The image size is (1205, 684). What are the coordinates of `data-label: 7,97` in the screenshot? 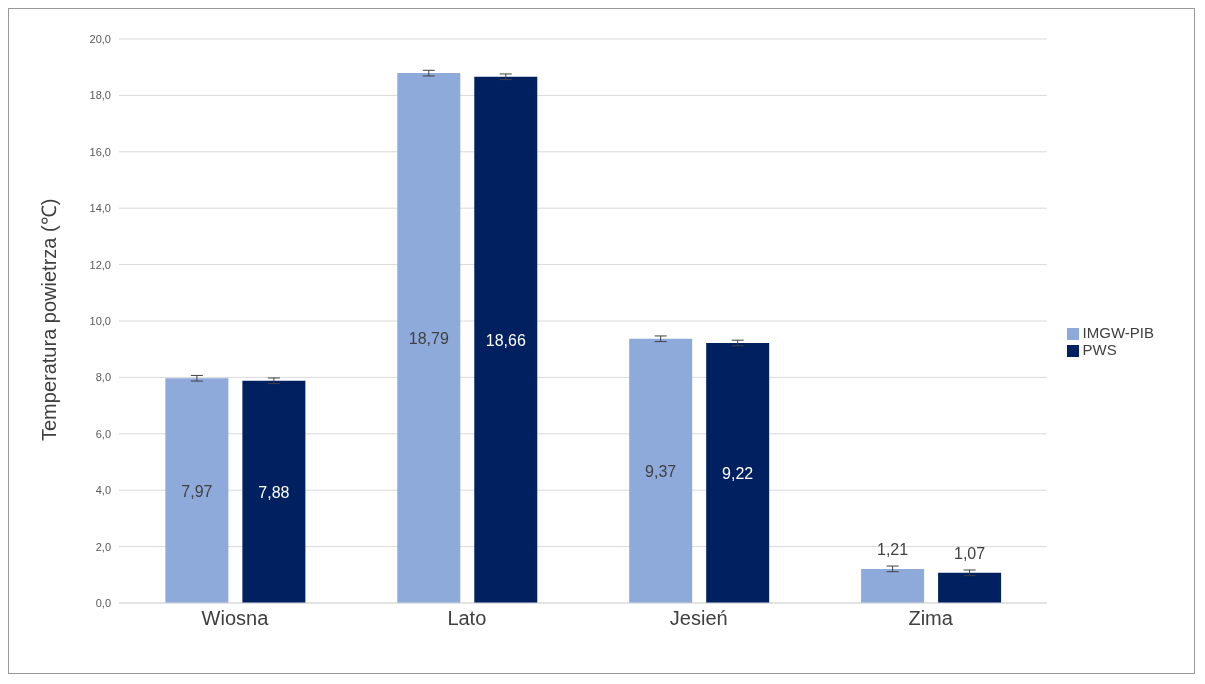 It's located at (197, 491).